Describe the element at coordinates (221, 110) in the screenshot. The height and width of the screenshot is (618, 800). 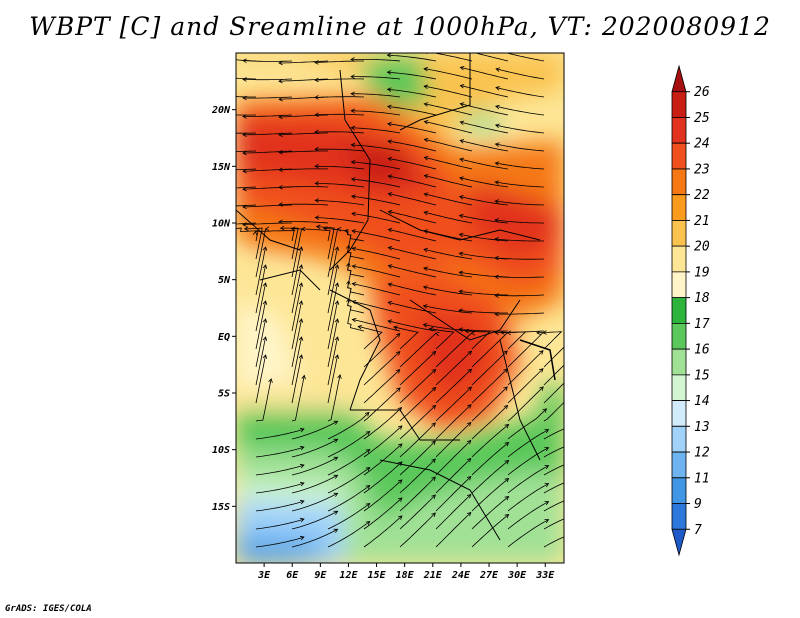
I see `lat-tick-label: 20N` at that location.